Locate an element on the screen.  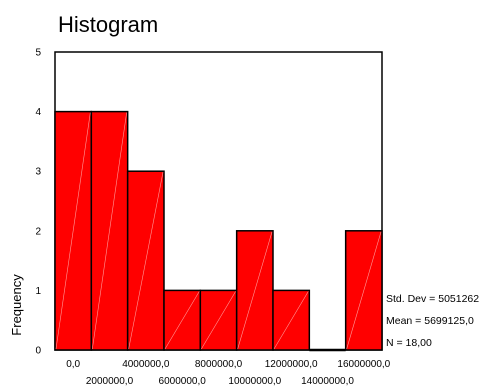
x-tick-label-7: 14000000,0 is located at coordinates (327, 381).